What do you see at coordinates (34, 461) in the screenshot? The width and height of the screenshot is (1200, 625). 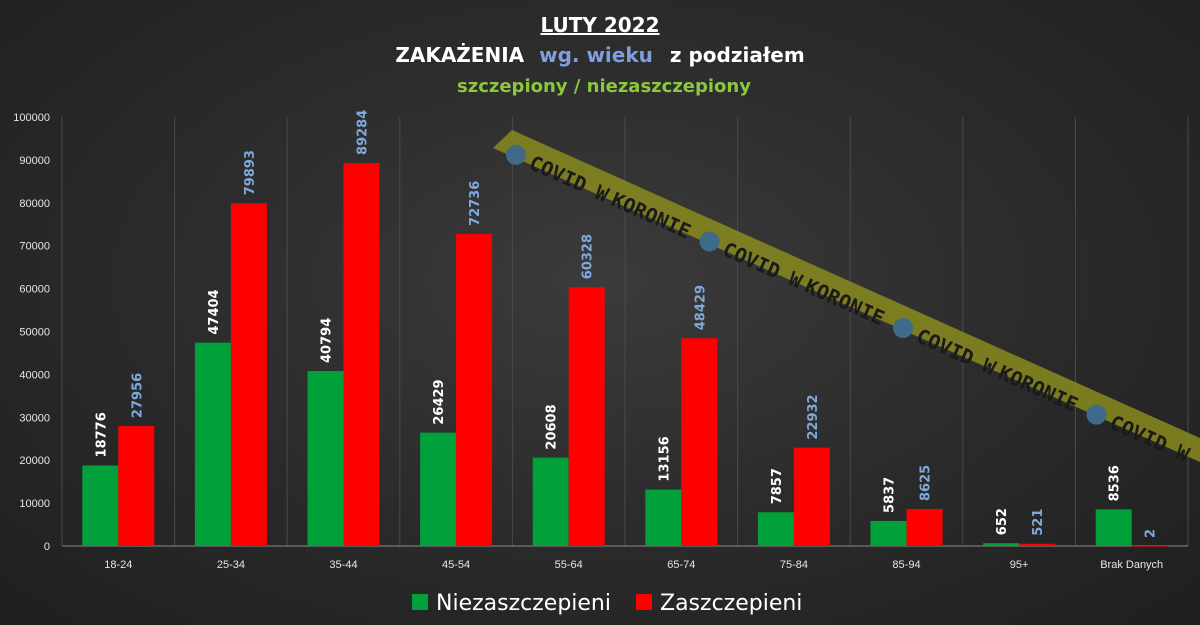 I see `y-tick-label: 20000` at bounding box center [34, 461].